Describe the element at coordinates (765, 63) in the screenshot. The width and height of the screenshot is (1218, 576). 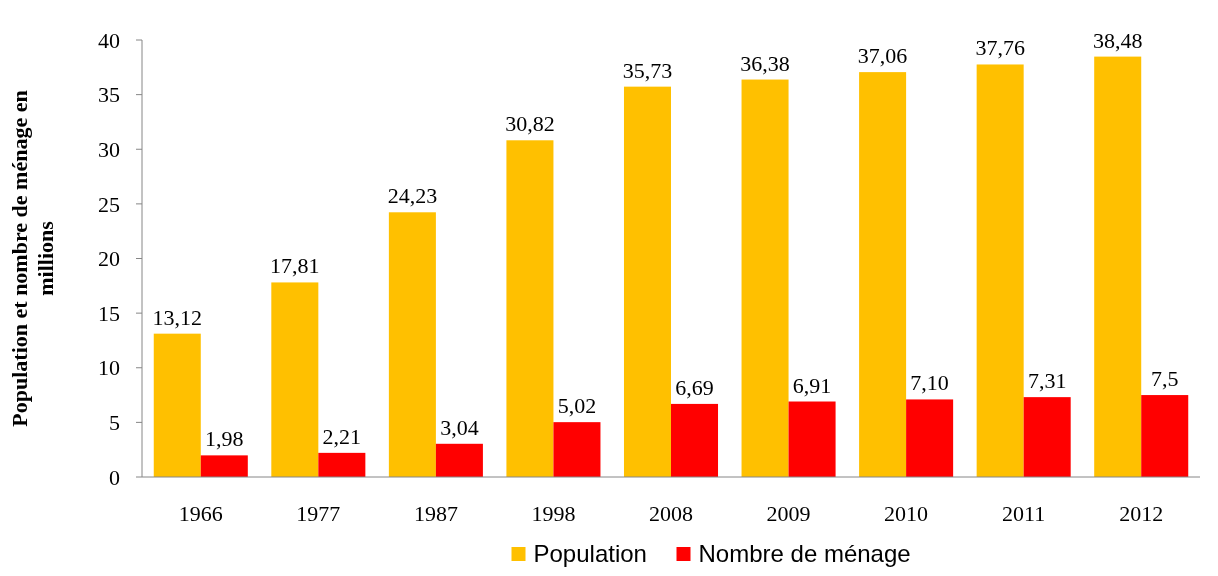
I see `data-label: 36,38` at that location.